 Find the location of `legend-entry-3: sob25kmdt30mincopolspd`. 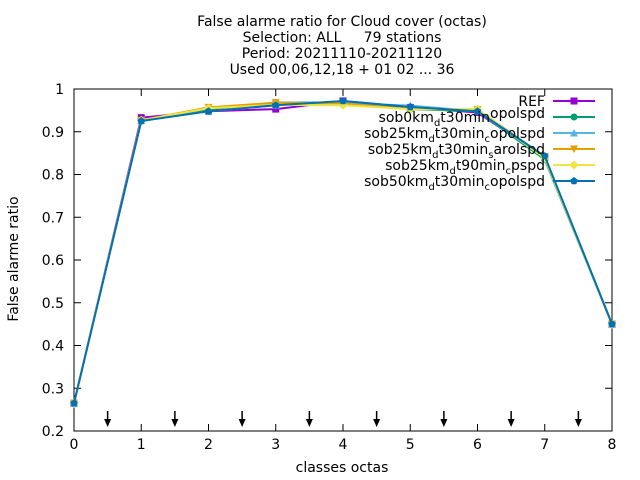

legend-entry-3: sob25kmdt30mincopolspd is located at coordinates (479, 135).